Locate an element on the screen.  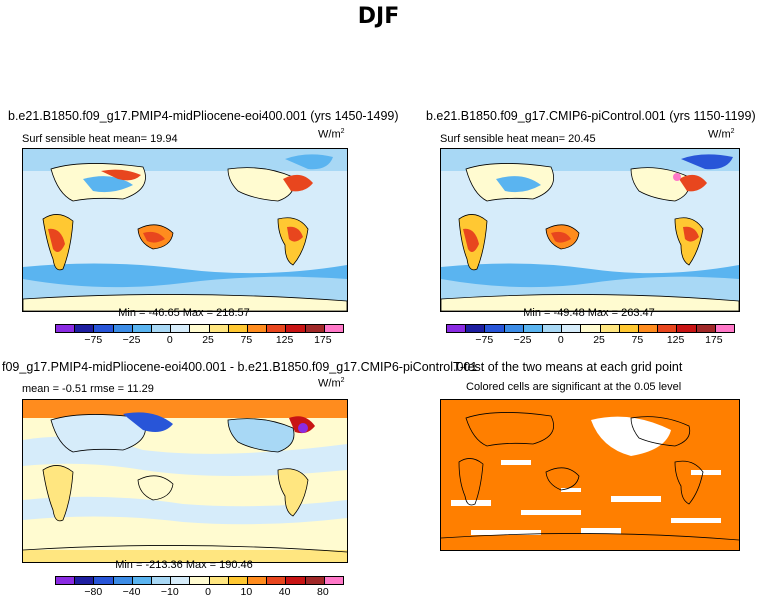
panel-4-map-svg is located at coordinates (590, 475).